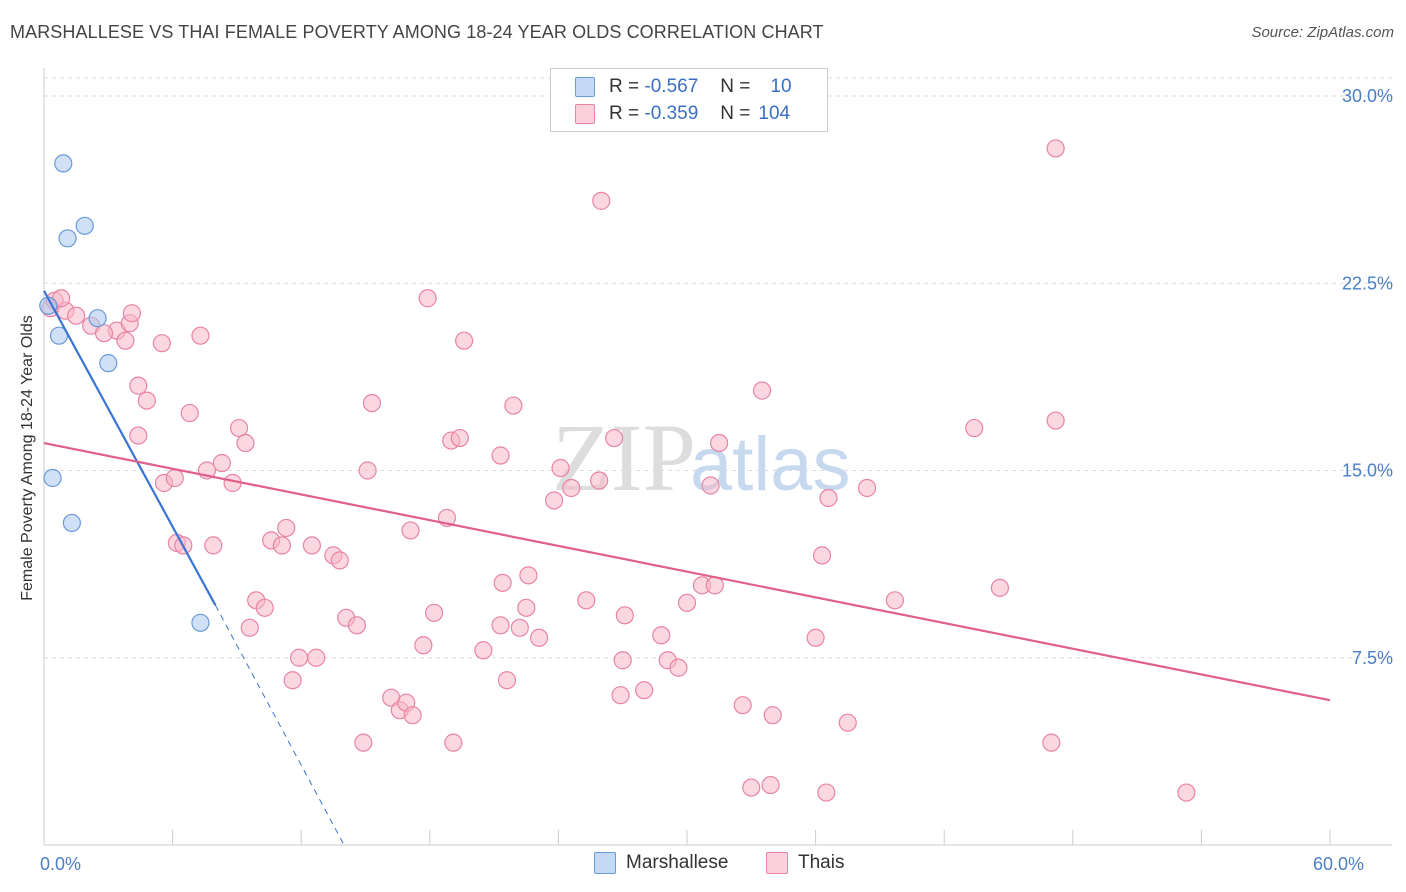 The image size is (1406, 892). I want to click on legend-n-value: 104, so click(774, 113).